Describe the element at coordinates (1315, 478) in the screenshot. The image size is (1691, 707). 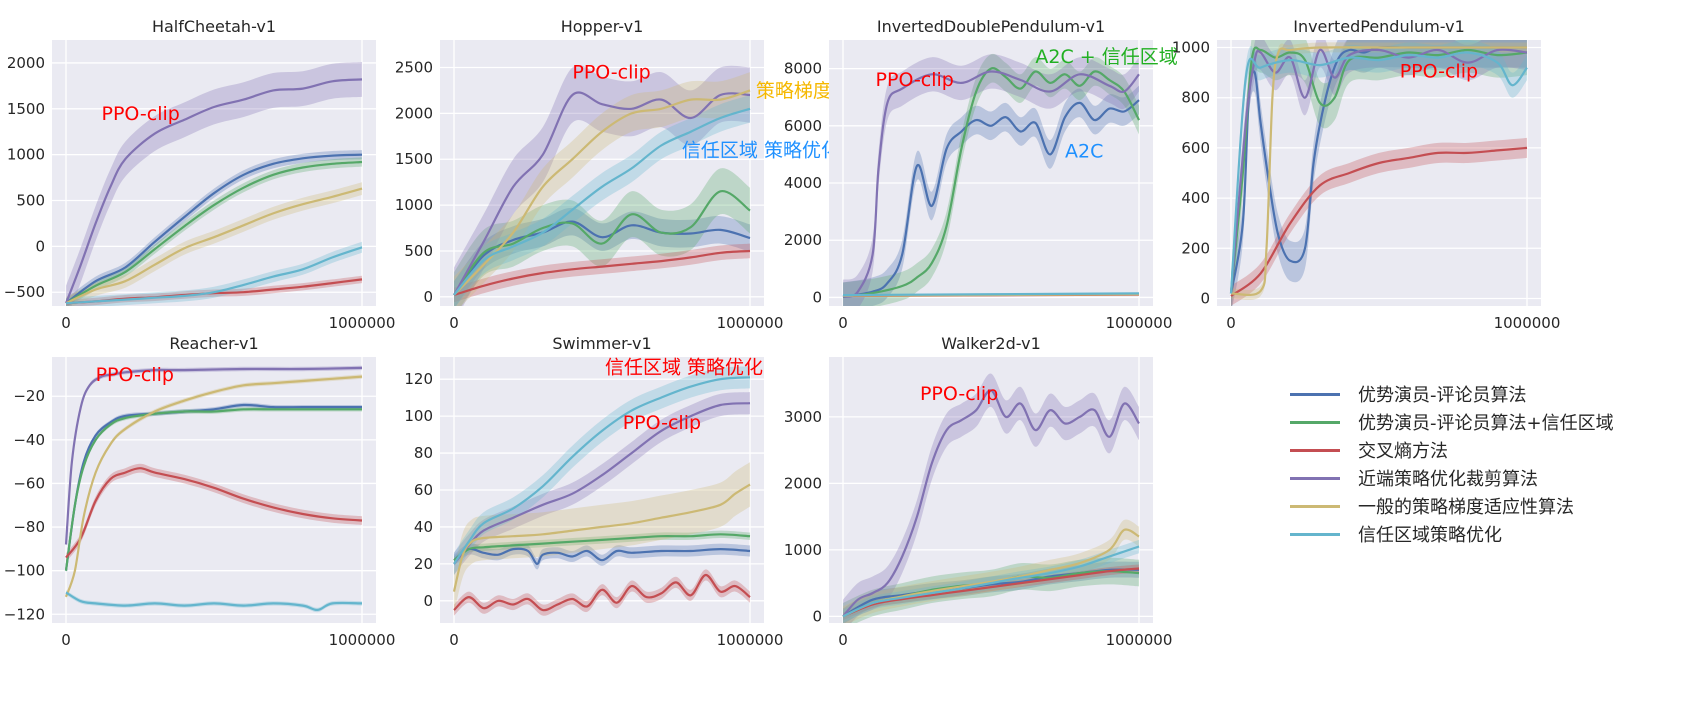
I see `legend-swatch-ppo` at that location.